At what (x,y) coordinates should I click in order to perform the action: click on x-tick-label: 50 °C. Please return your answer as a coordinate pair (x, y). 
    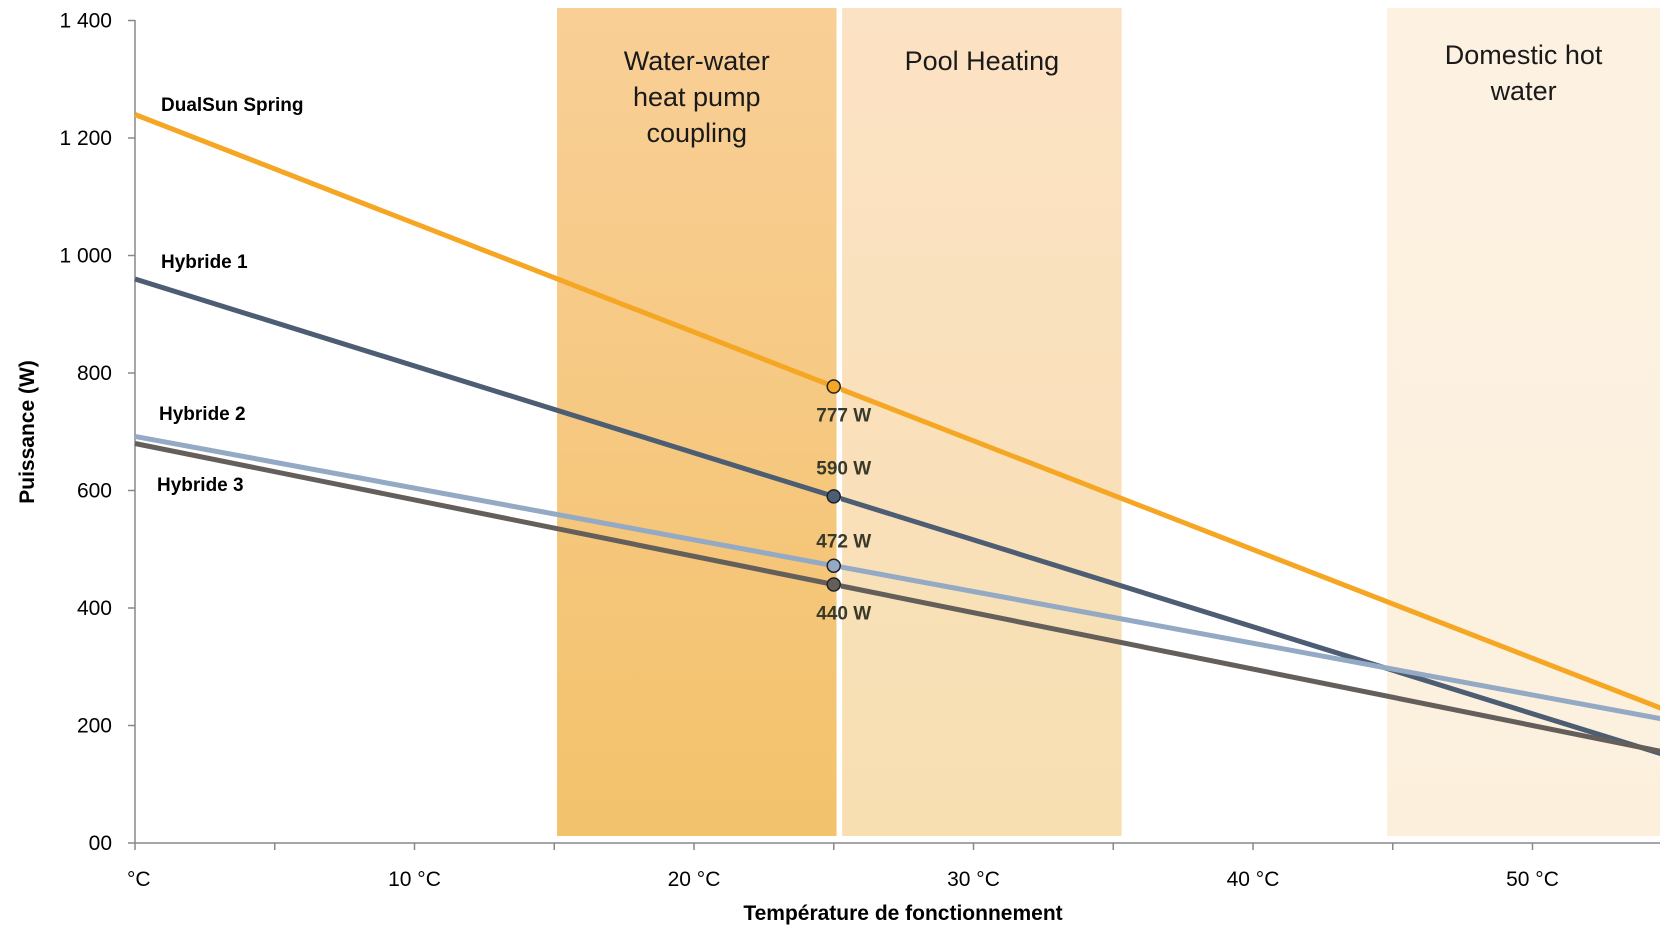
    Looking at the image, I should click on (1532, 879).